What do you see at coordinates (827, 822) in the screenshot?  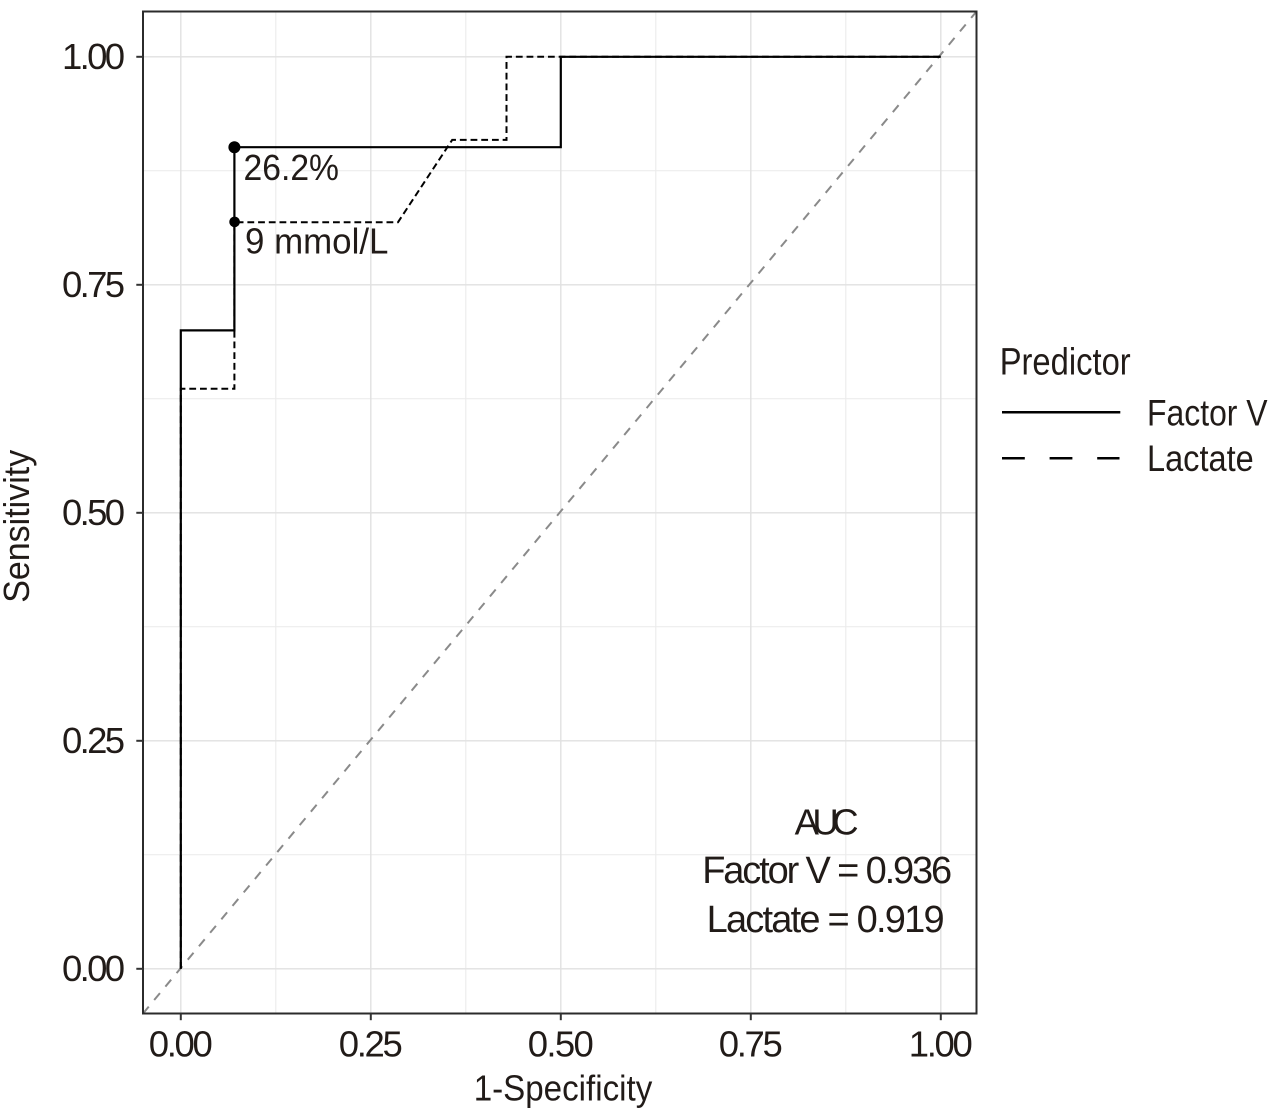 I see `svg-text: AUC` at bounding box center [827, 822].